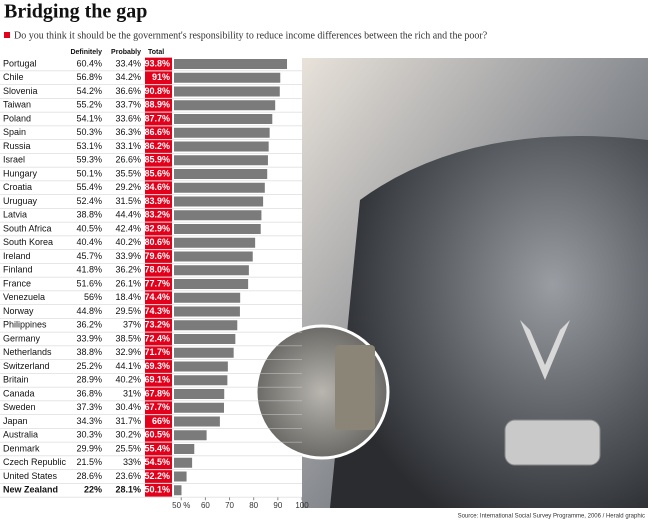  What do you see at coordinates (128, 77) in the screenshot?
I see `value-label: 34.2%` at bounding box center [128, 77].